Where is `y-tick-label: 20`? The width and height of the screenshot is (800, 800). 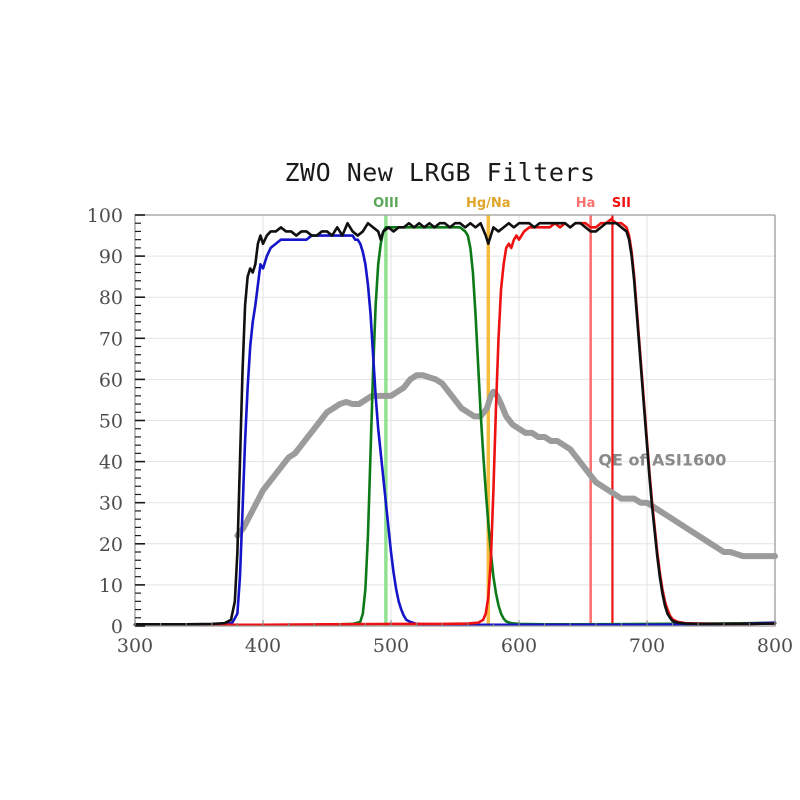 y-tick-label: 20 is located at coordinates (111, 545).